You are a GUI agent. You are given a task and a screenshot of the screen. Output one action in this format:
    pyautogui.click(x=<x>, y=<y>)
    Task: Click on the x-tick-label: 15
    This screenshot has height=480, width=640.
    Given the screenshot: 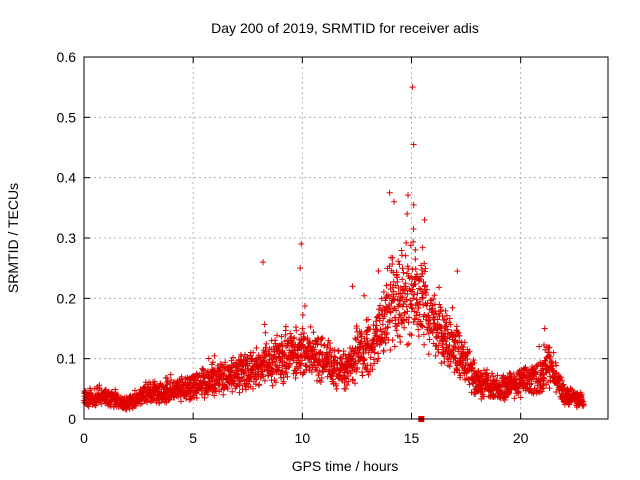 What is the action you would take?
    pyautogui.click(x=412, y=438)
    